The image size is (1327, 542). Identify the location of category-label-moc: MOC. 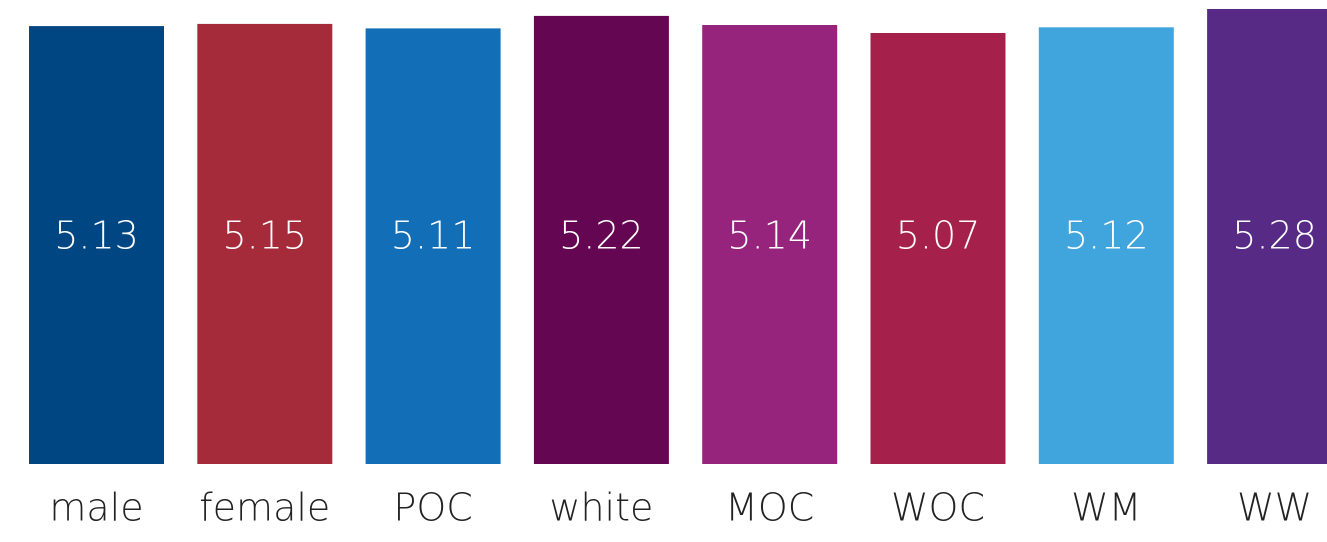
(769, 508).